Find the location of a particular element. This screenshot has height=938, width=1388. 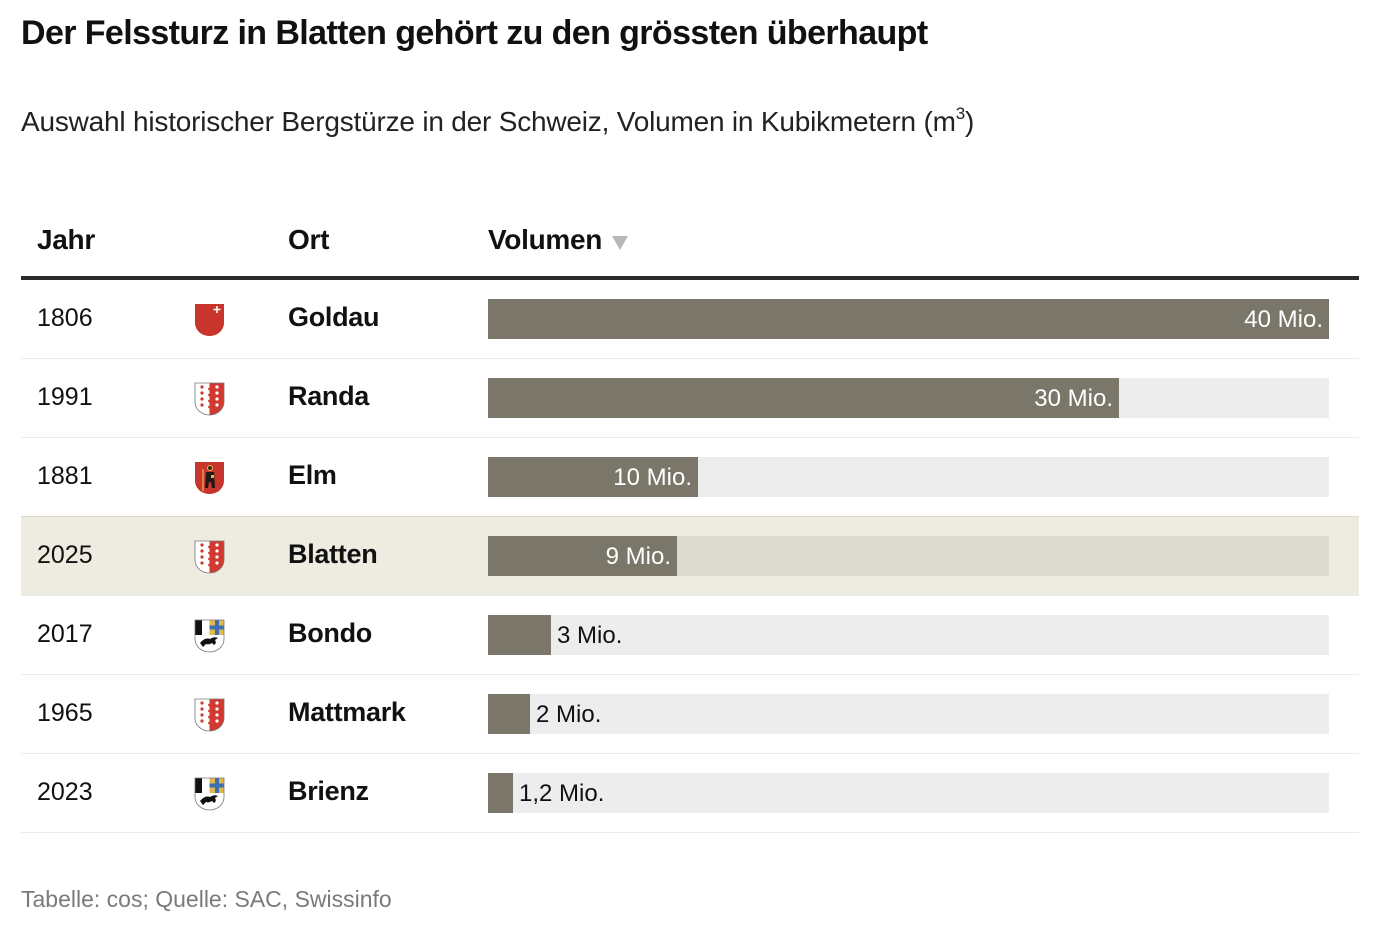

bar-brienz is located at coordinates (500, 793).